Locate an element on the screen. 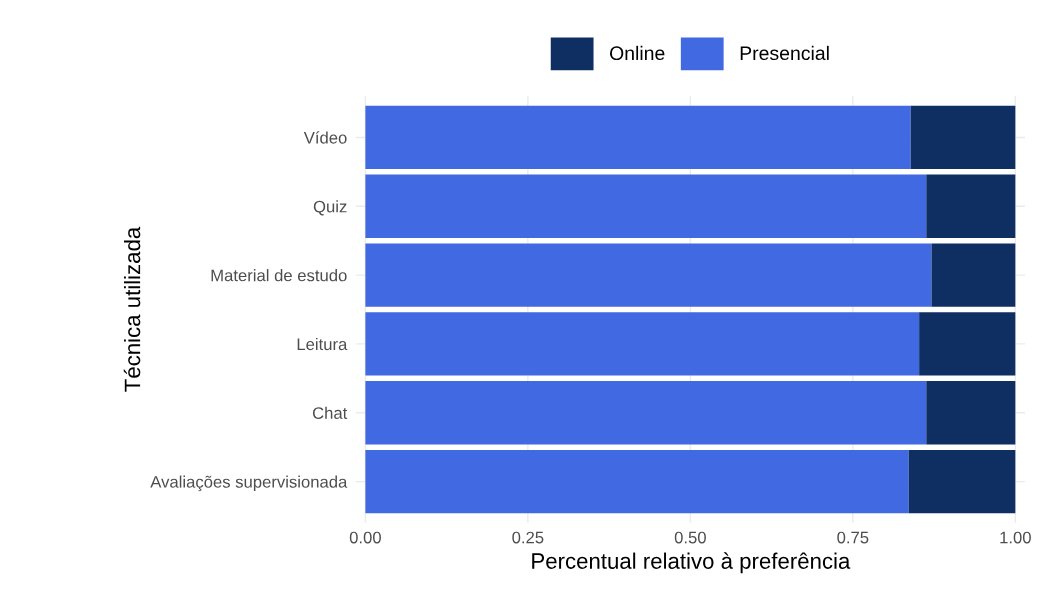  x-tick-label: 0.00 is located at coordinates (365, 537).